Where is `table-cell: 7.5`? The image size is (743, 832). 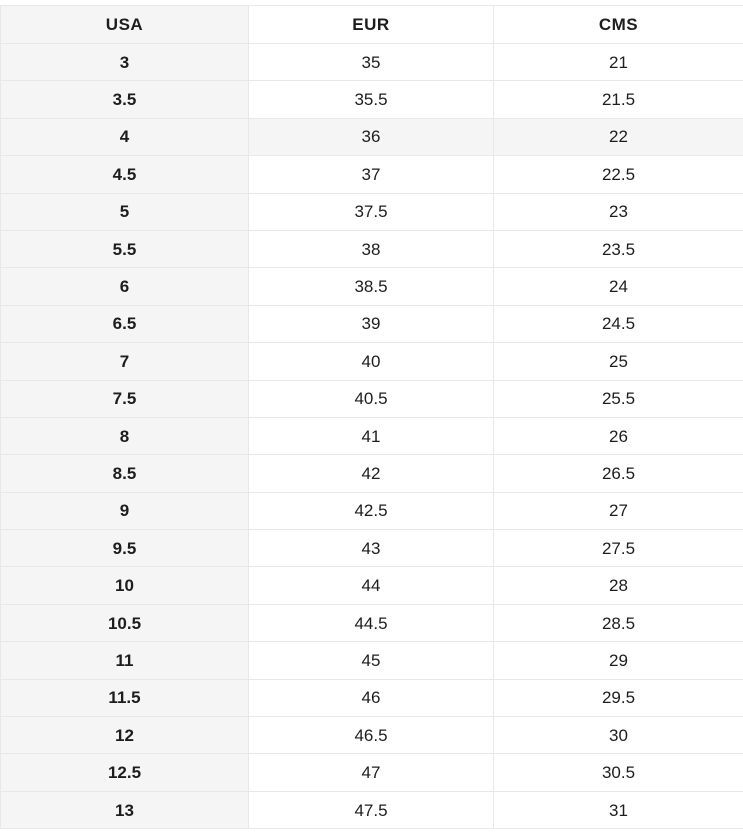
table-cell: 7.5 is located at coordinates (125, 398).